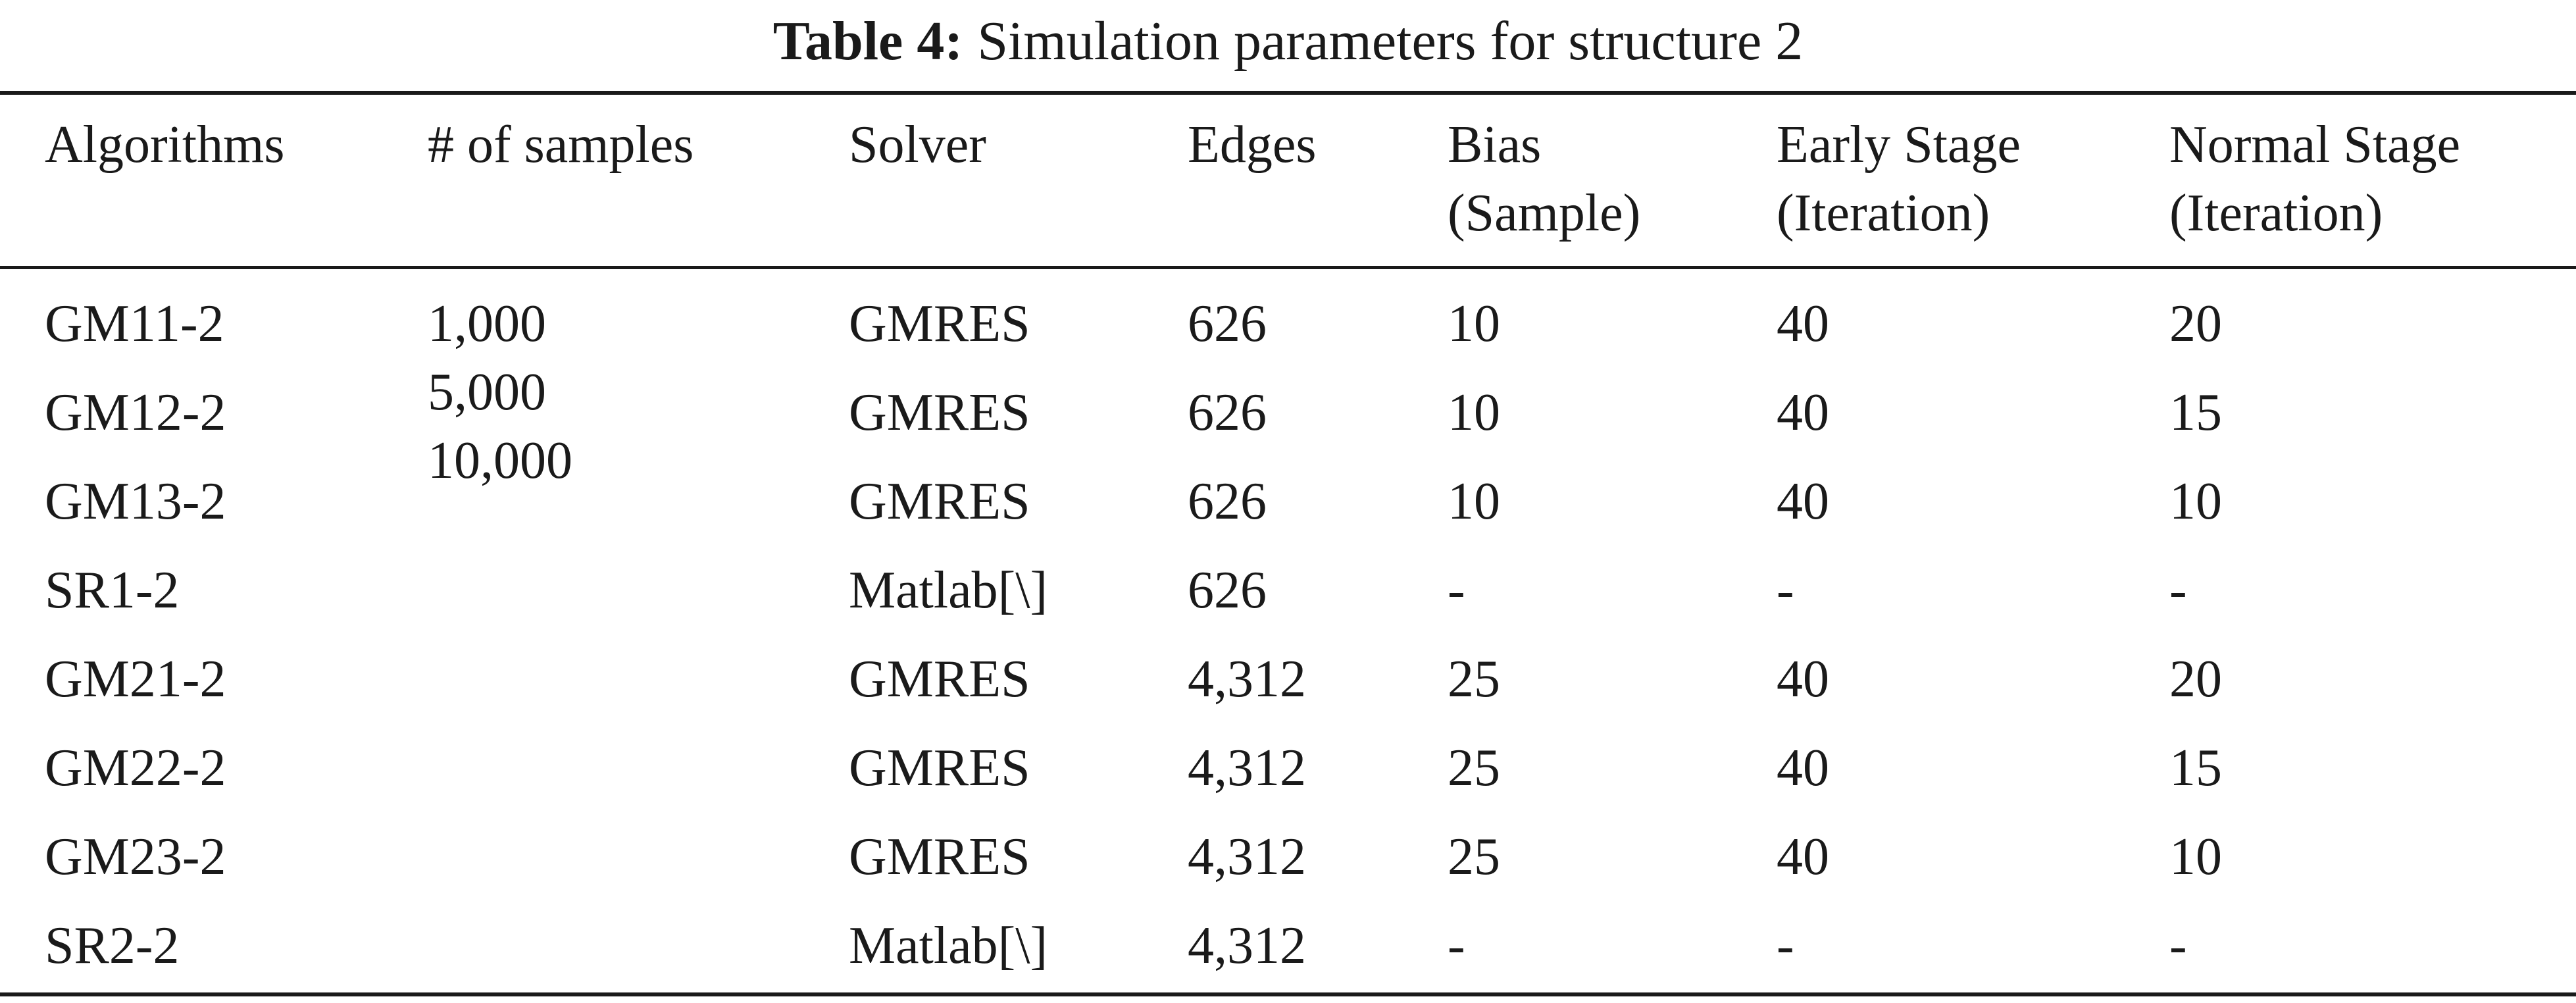 The height and width of the screenshot is (1003, 2576). Describe the element at coordinates (487, 392) in the screenshot. I see `sample-count: 5,000` at that location.